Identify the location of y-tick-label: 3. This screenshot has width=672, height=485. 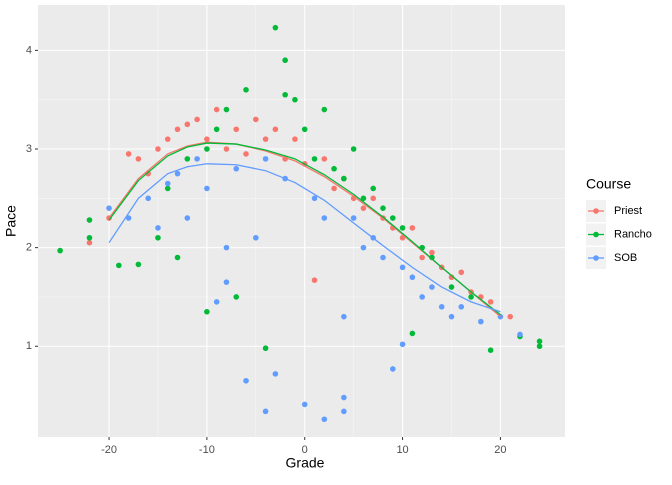
(29, 149).